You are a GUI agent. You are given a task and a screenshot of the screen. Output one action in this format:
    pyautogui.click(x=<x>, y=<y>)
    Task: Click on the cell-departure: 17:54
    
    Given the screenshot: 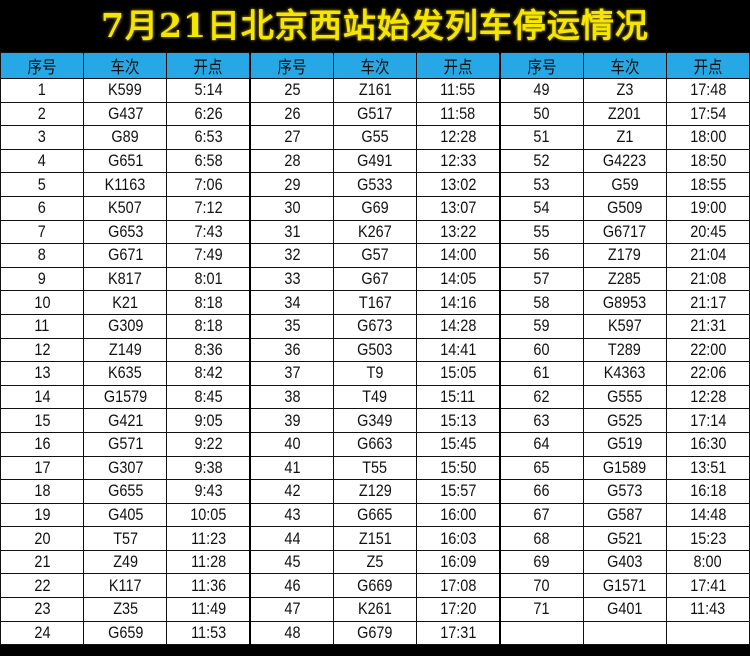 What is the action you would take?
    pyautogui.click(x=707, y=114)
    